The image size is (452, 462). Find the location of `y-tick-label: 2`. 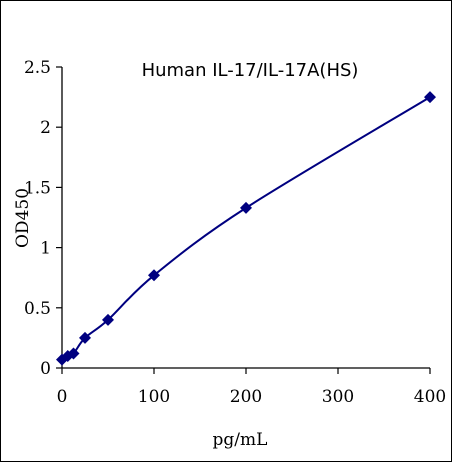

y-tick-label: 2 is located at coordinates (45, 128).